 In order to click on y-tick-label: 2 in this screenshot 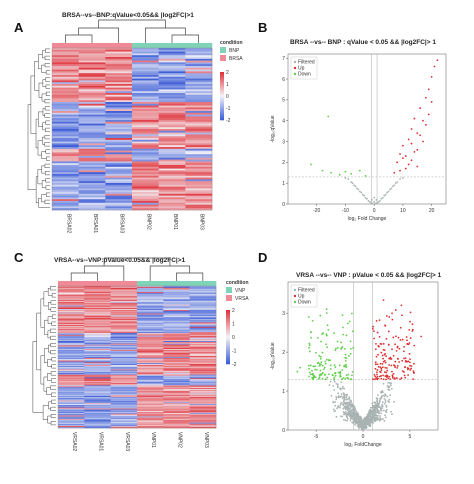, I will do `click(283, 163)`.